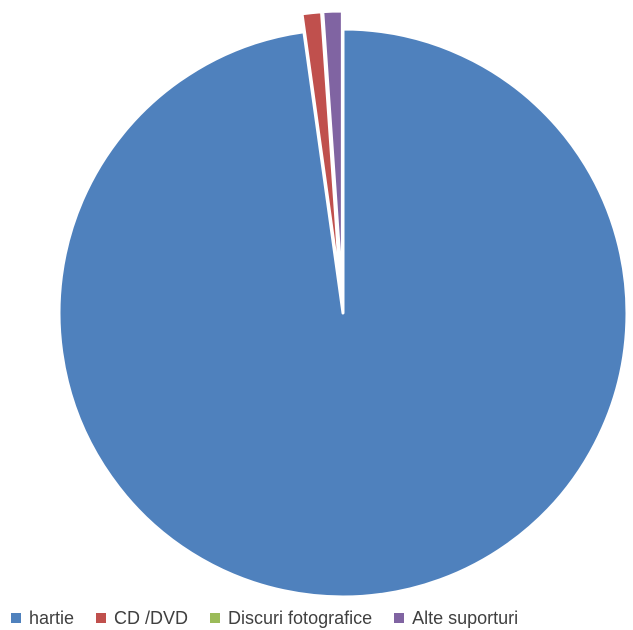  What do you see at coordinates (300, 618) in the screenshot?
I see `legend-label: Discuri fotografice` at bounding box center [300, 618].